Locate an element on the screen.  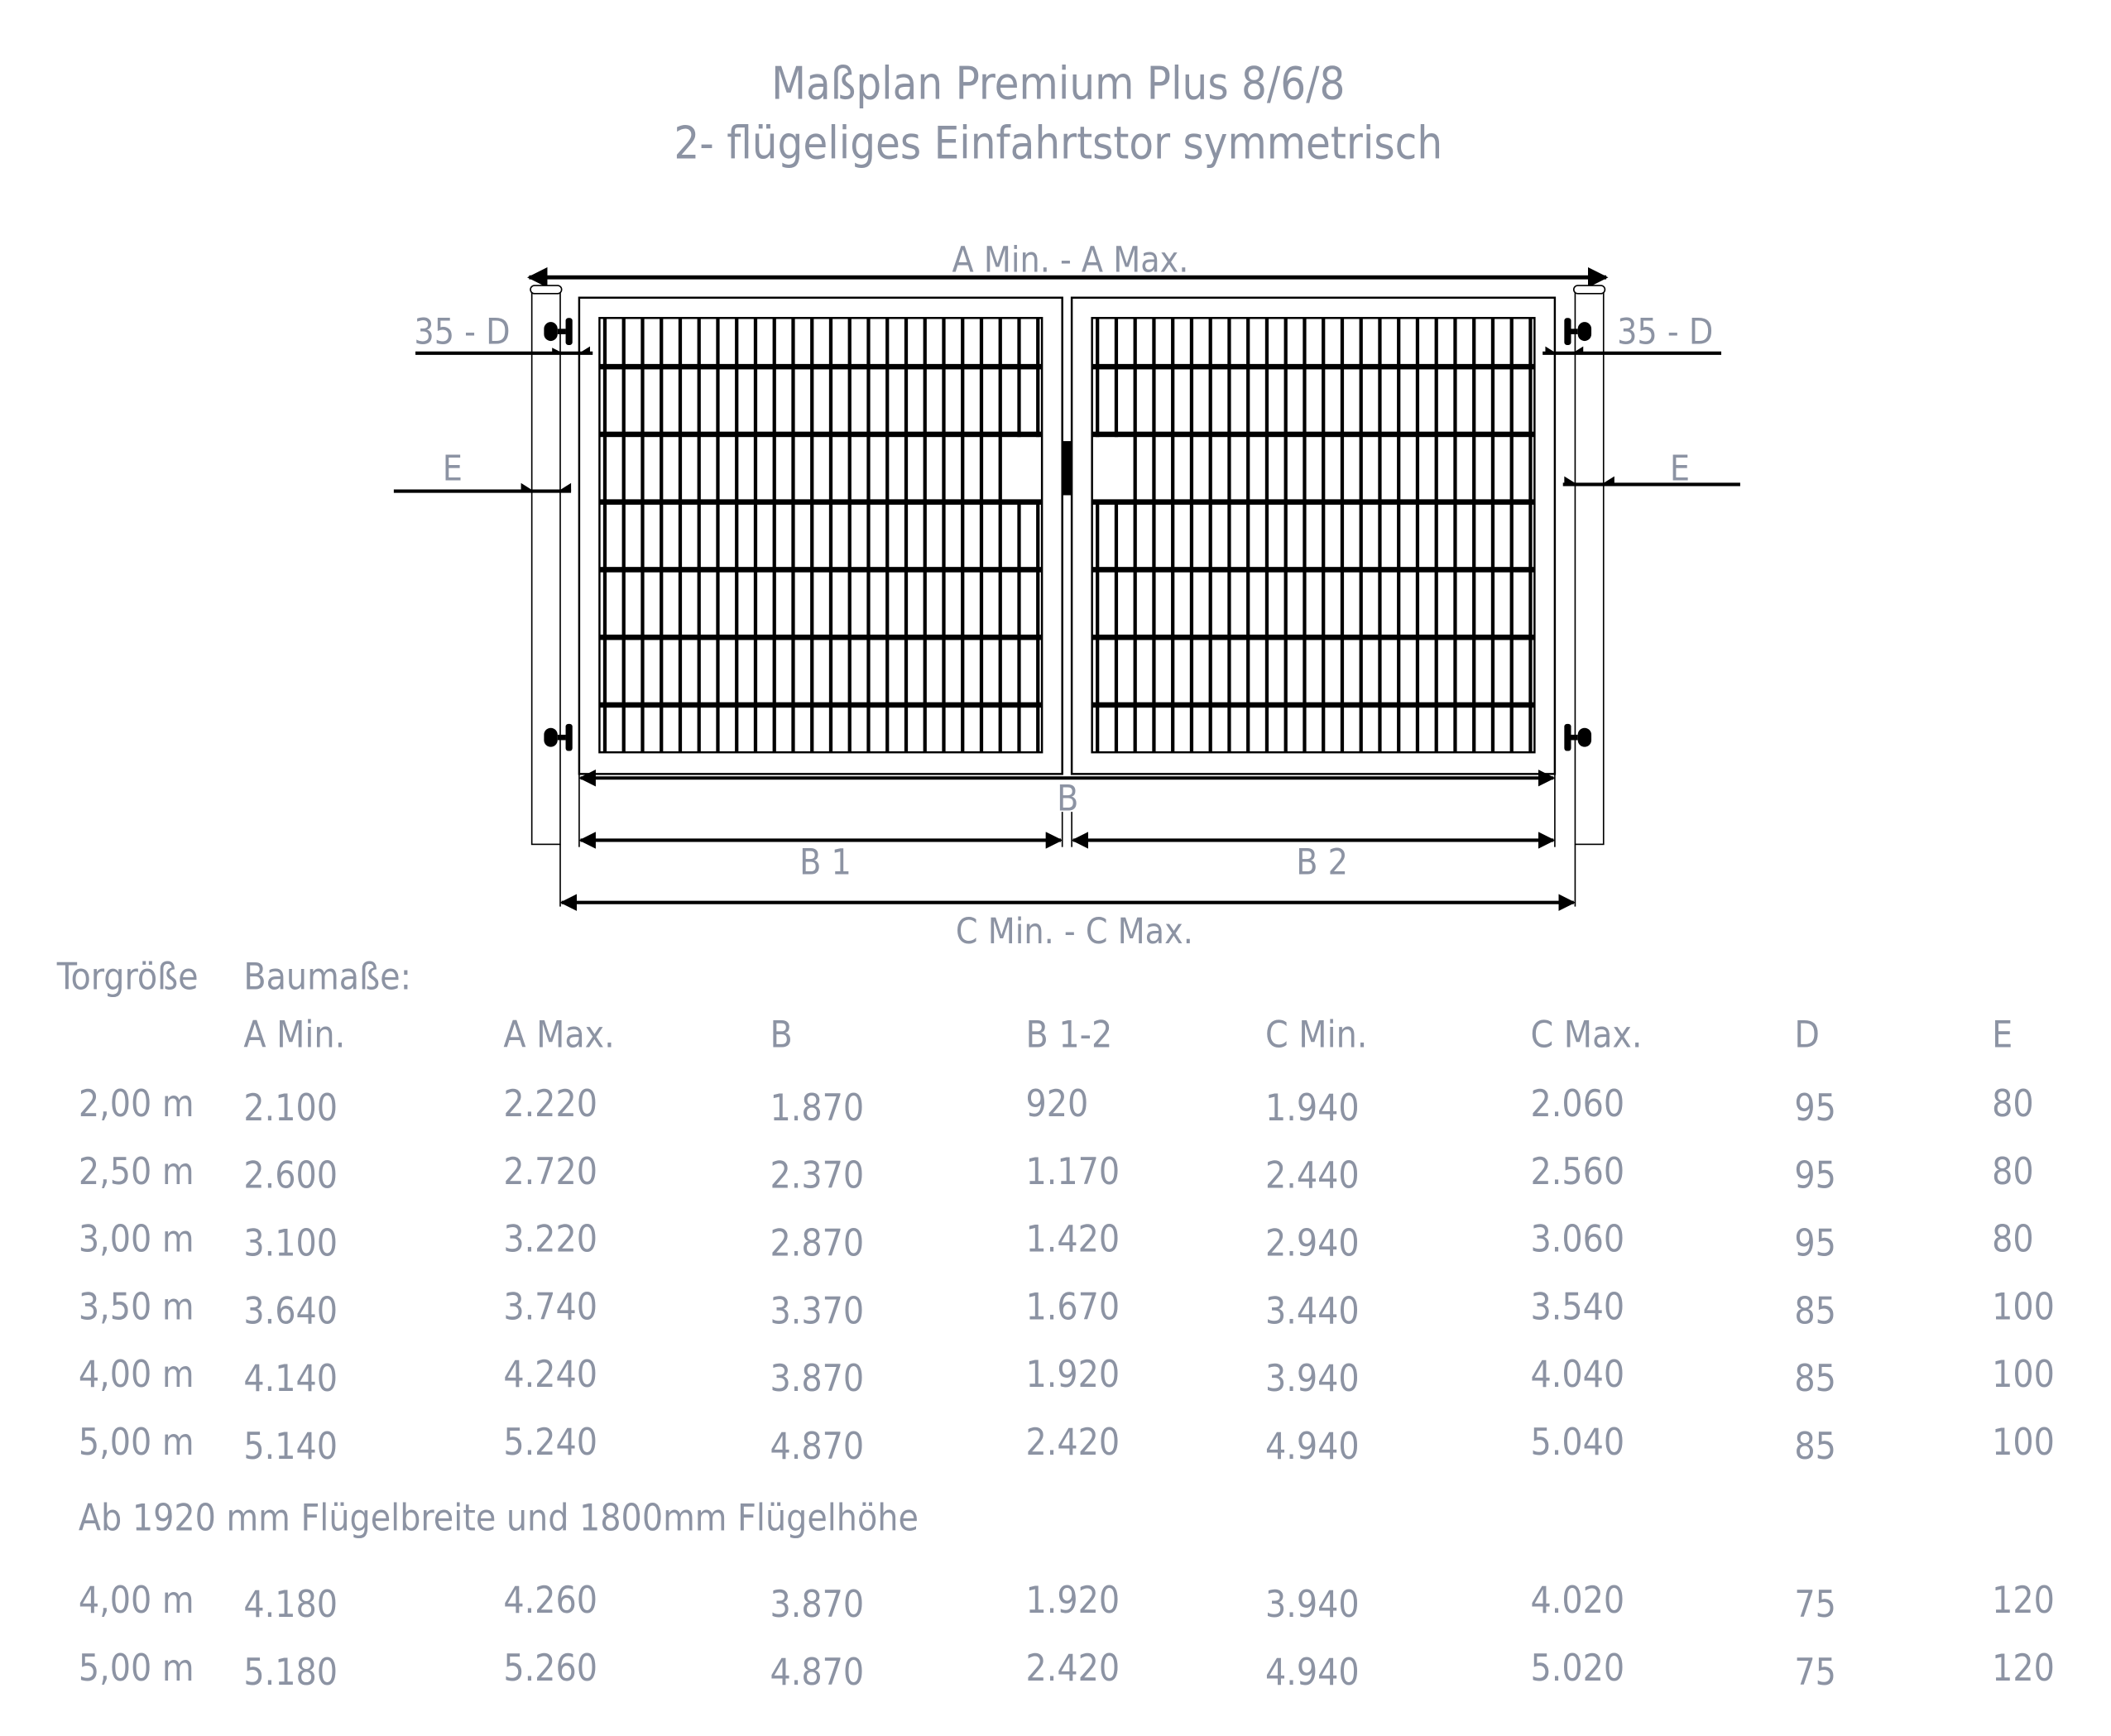
table-cell: 1.170 is located at coordinates (1073, 1172).